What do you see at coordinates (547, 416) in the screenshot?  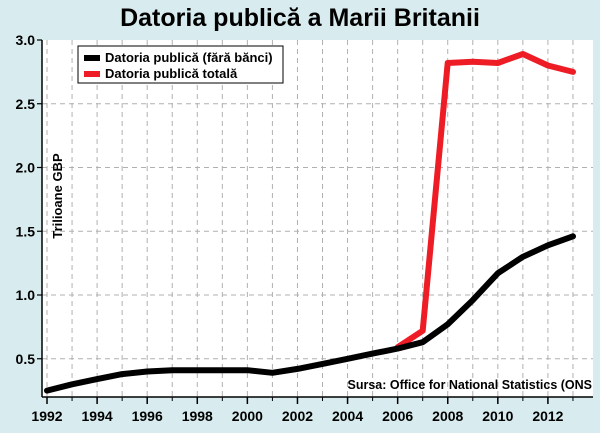 I see `x-tick-label: 2012` at bounding box center [547, 416].